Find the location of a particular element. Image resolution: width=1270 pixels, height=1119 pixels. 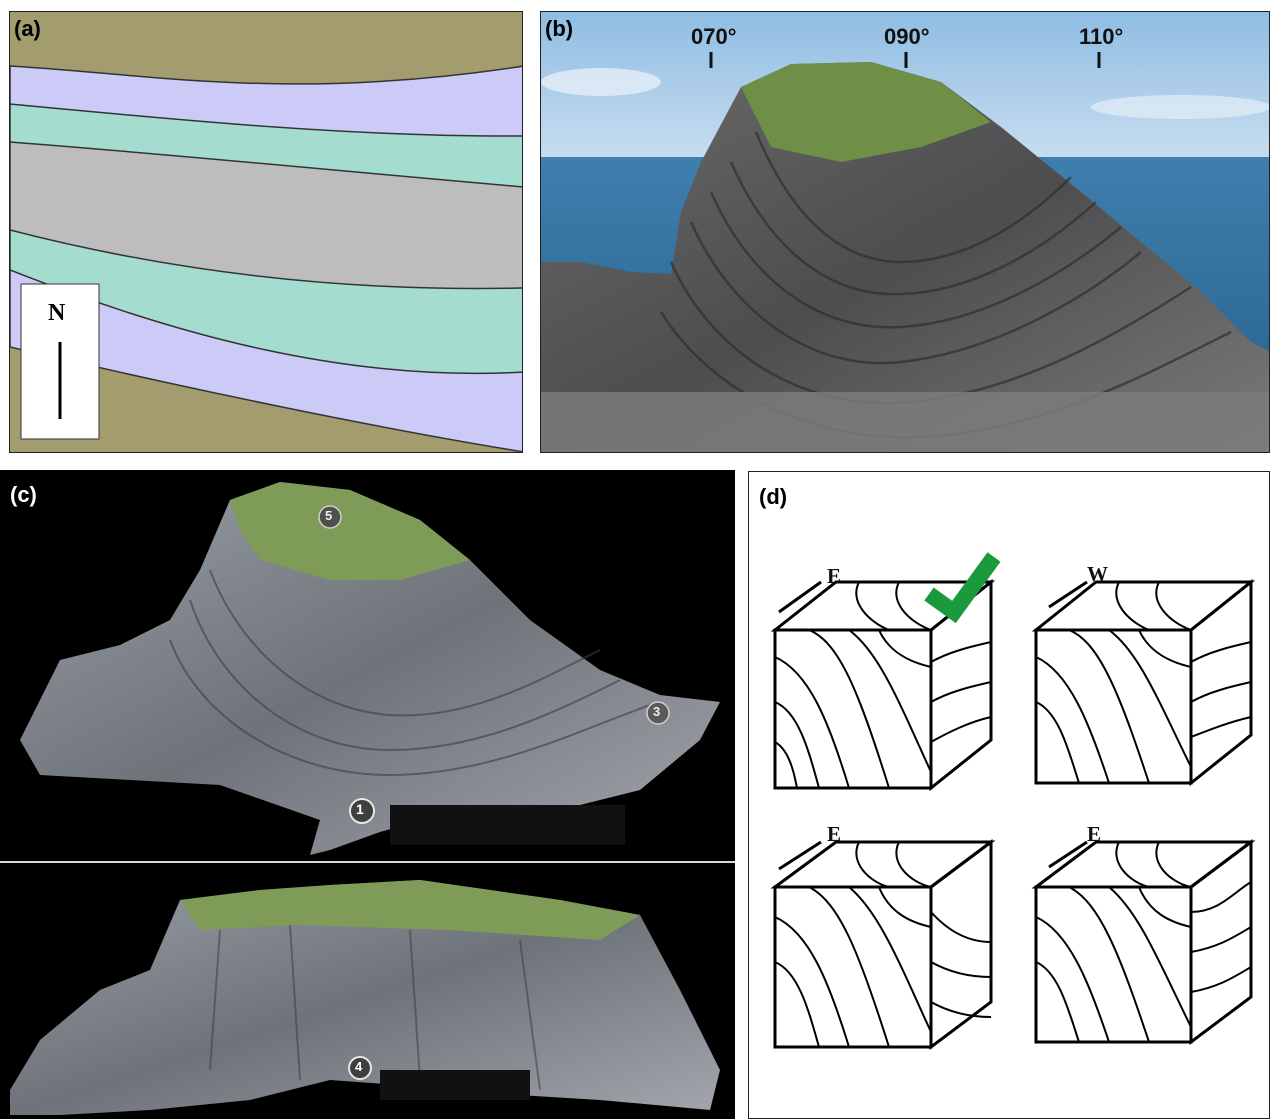

bearing-090: 090° is located at coordinates (907, 36).